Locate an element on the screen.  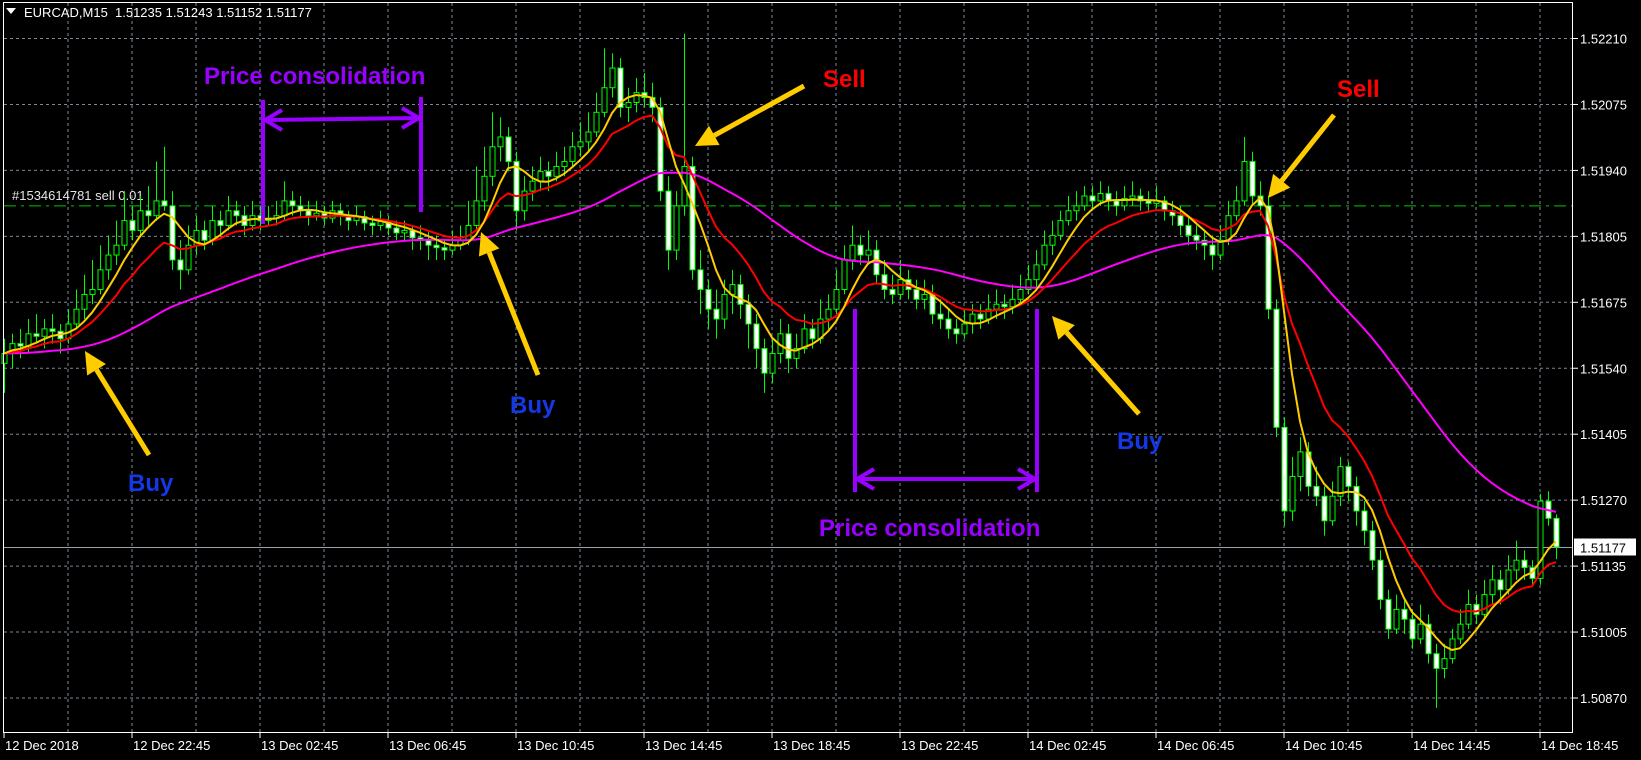
y-tick-label: 1.51540 is located at coordinates (1603, 368).